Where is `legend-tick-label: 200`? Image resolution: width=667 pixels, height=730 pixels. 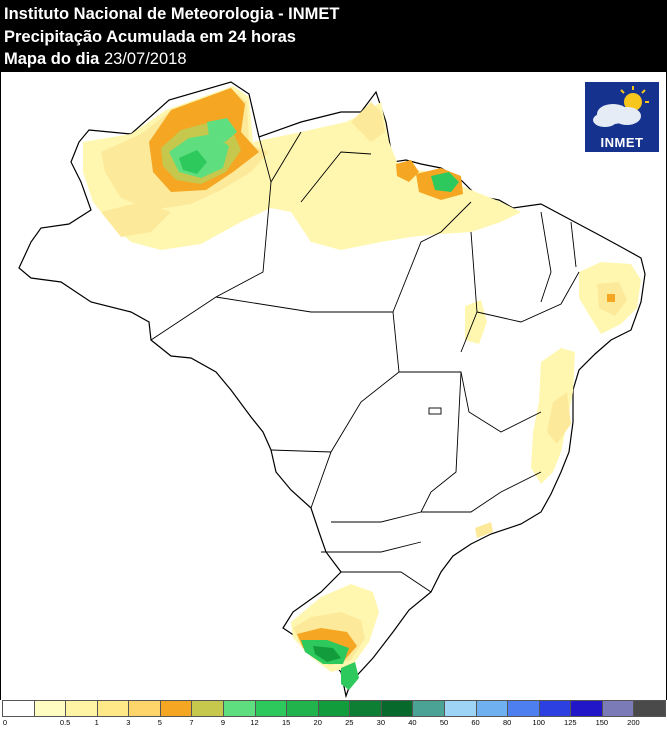
legend-tick-label: 200 is located at coordinates (633, 722).